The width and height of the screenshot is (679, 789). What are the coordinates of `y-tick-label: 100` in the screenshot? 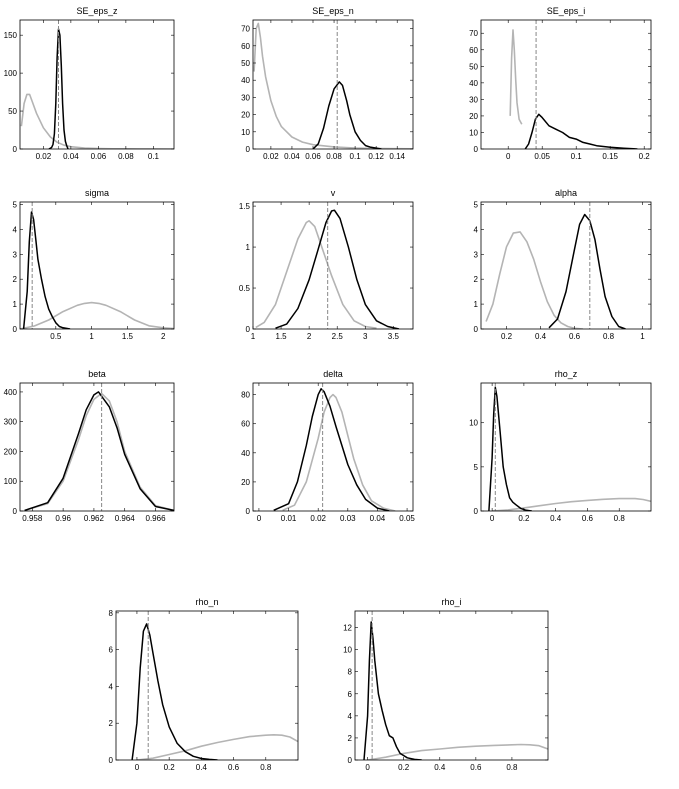 It's located at (11, 73).